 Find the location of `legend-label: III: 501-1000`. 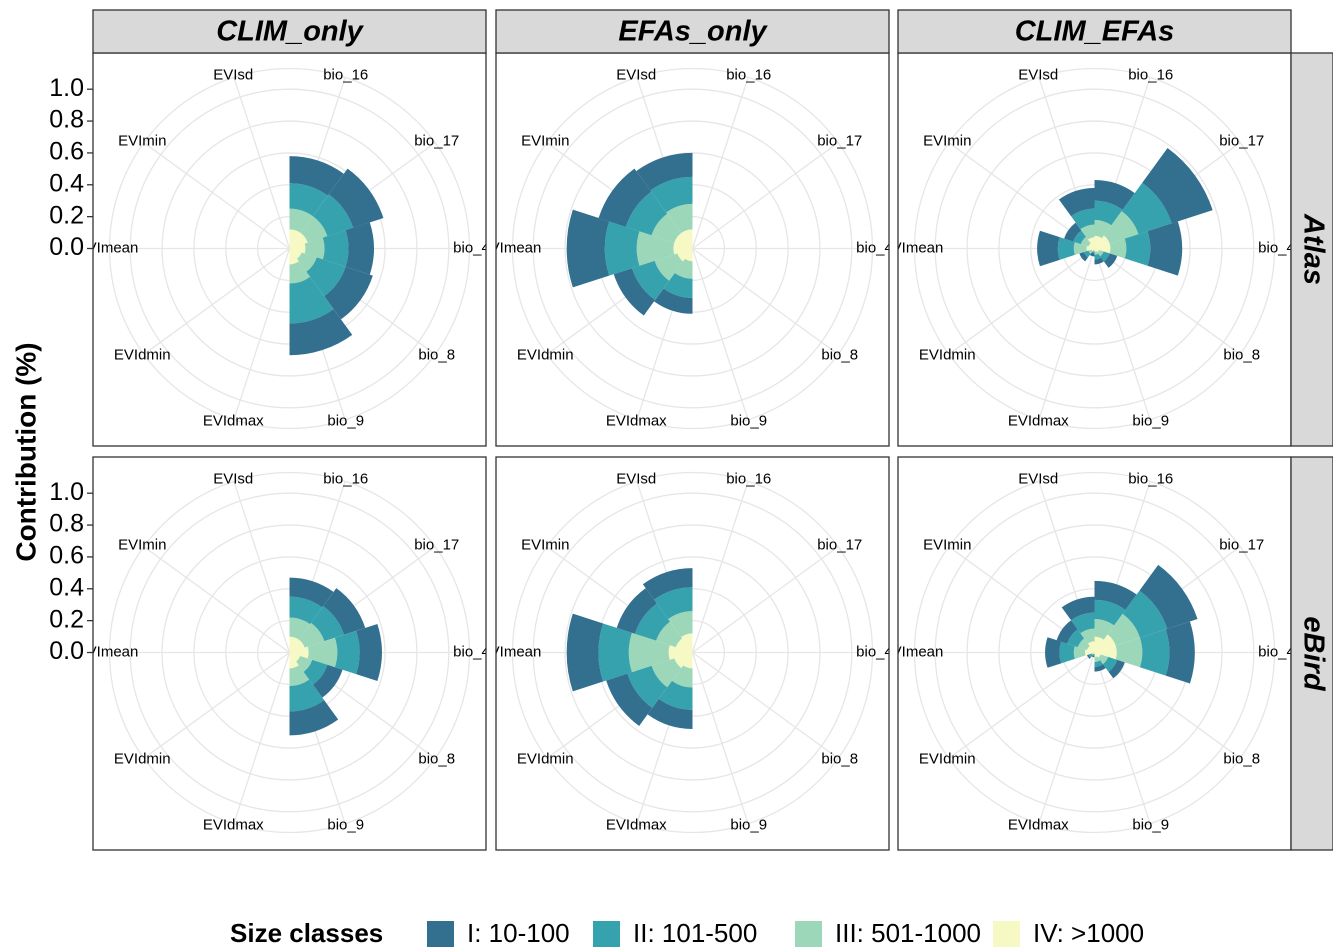

legend-label: III: 501-1000 is located at coordinates (908, 933).